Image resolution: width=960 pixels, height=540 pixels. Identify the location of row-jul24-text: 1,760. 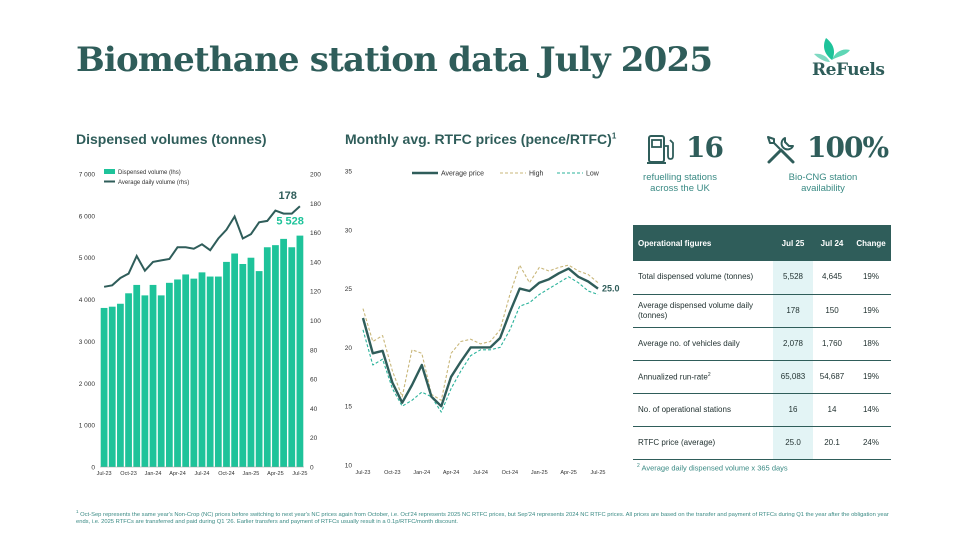
(832, 343).